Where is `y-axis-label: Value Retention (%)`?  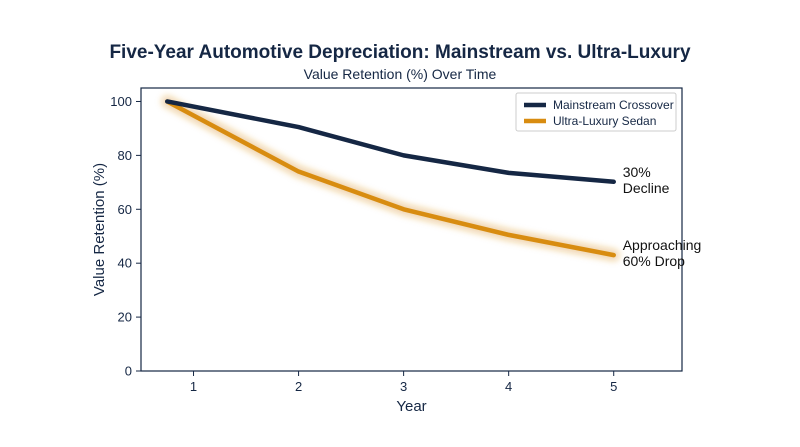
y-axis-label: Value Retention (%) is located at coordinates (99, 229).